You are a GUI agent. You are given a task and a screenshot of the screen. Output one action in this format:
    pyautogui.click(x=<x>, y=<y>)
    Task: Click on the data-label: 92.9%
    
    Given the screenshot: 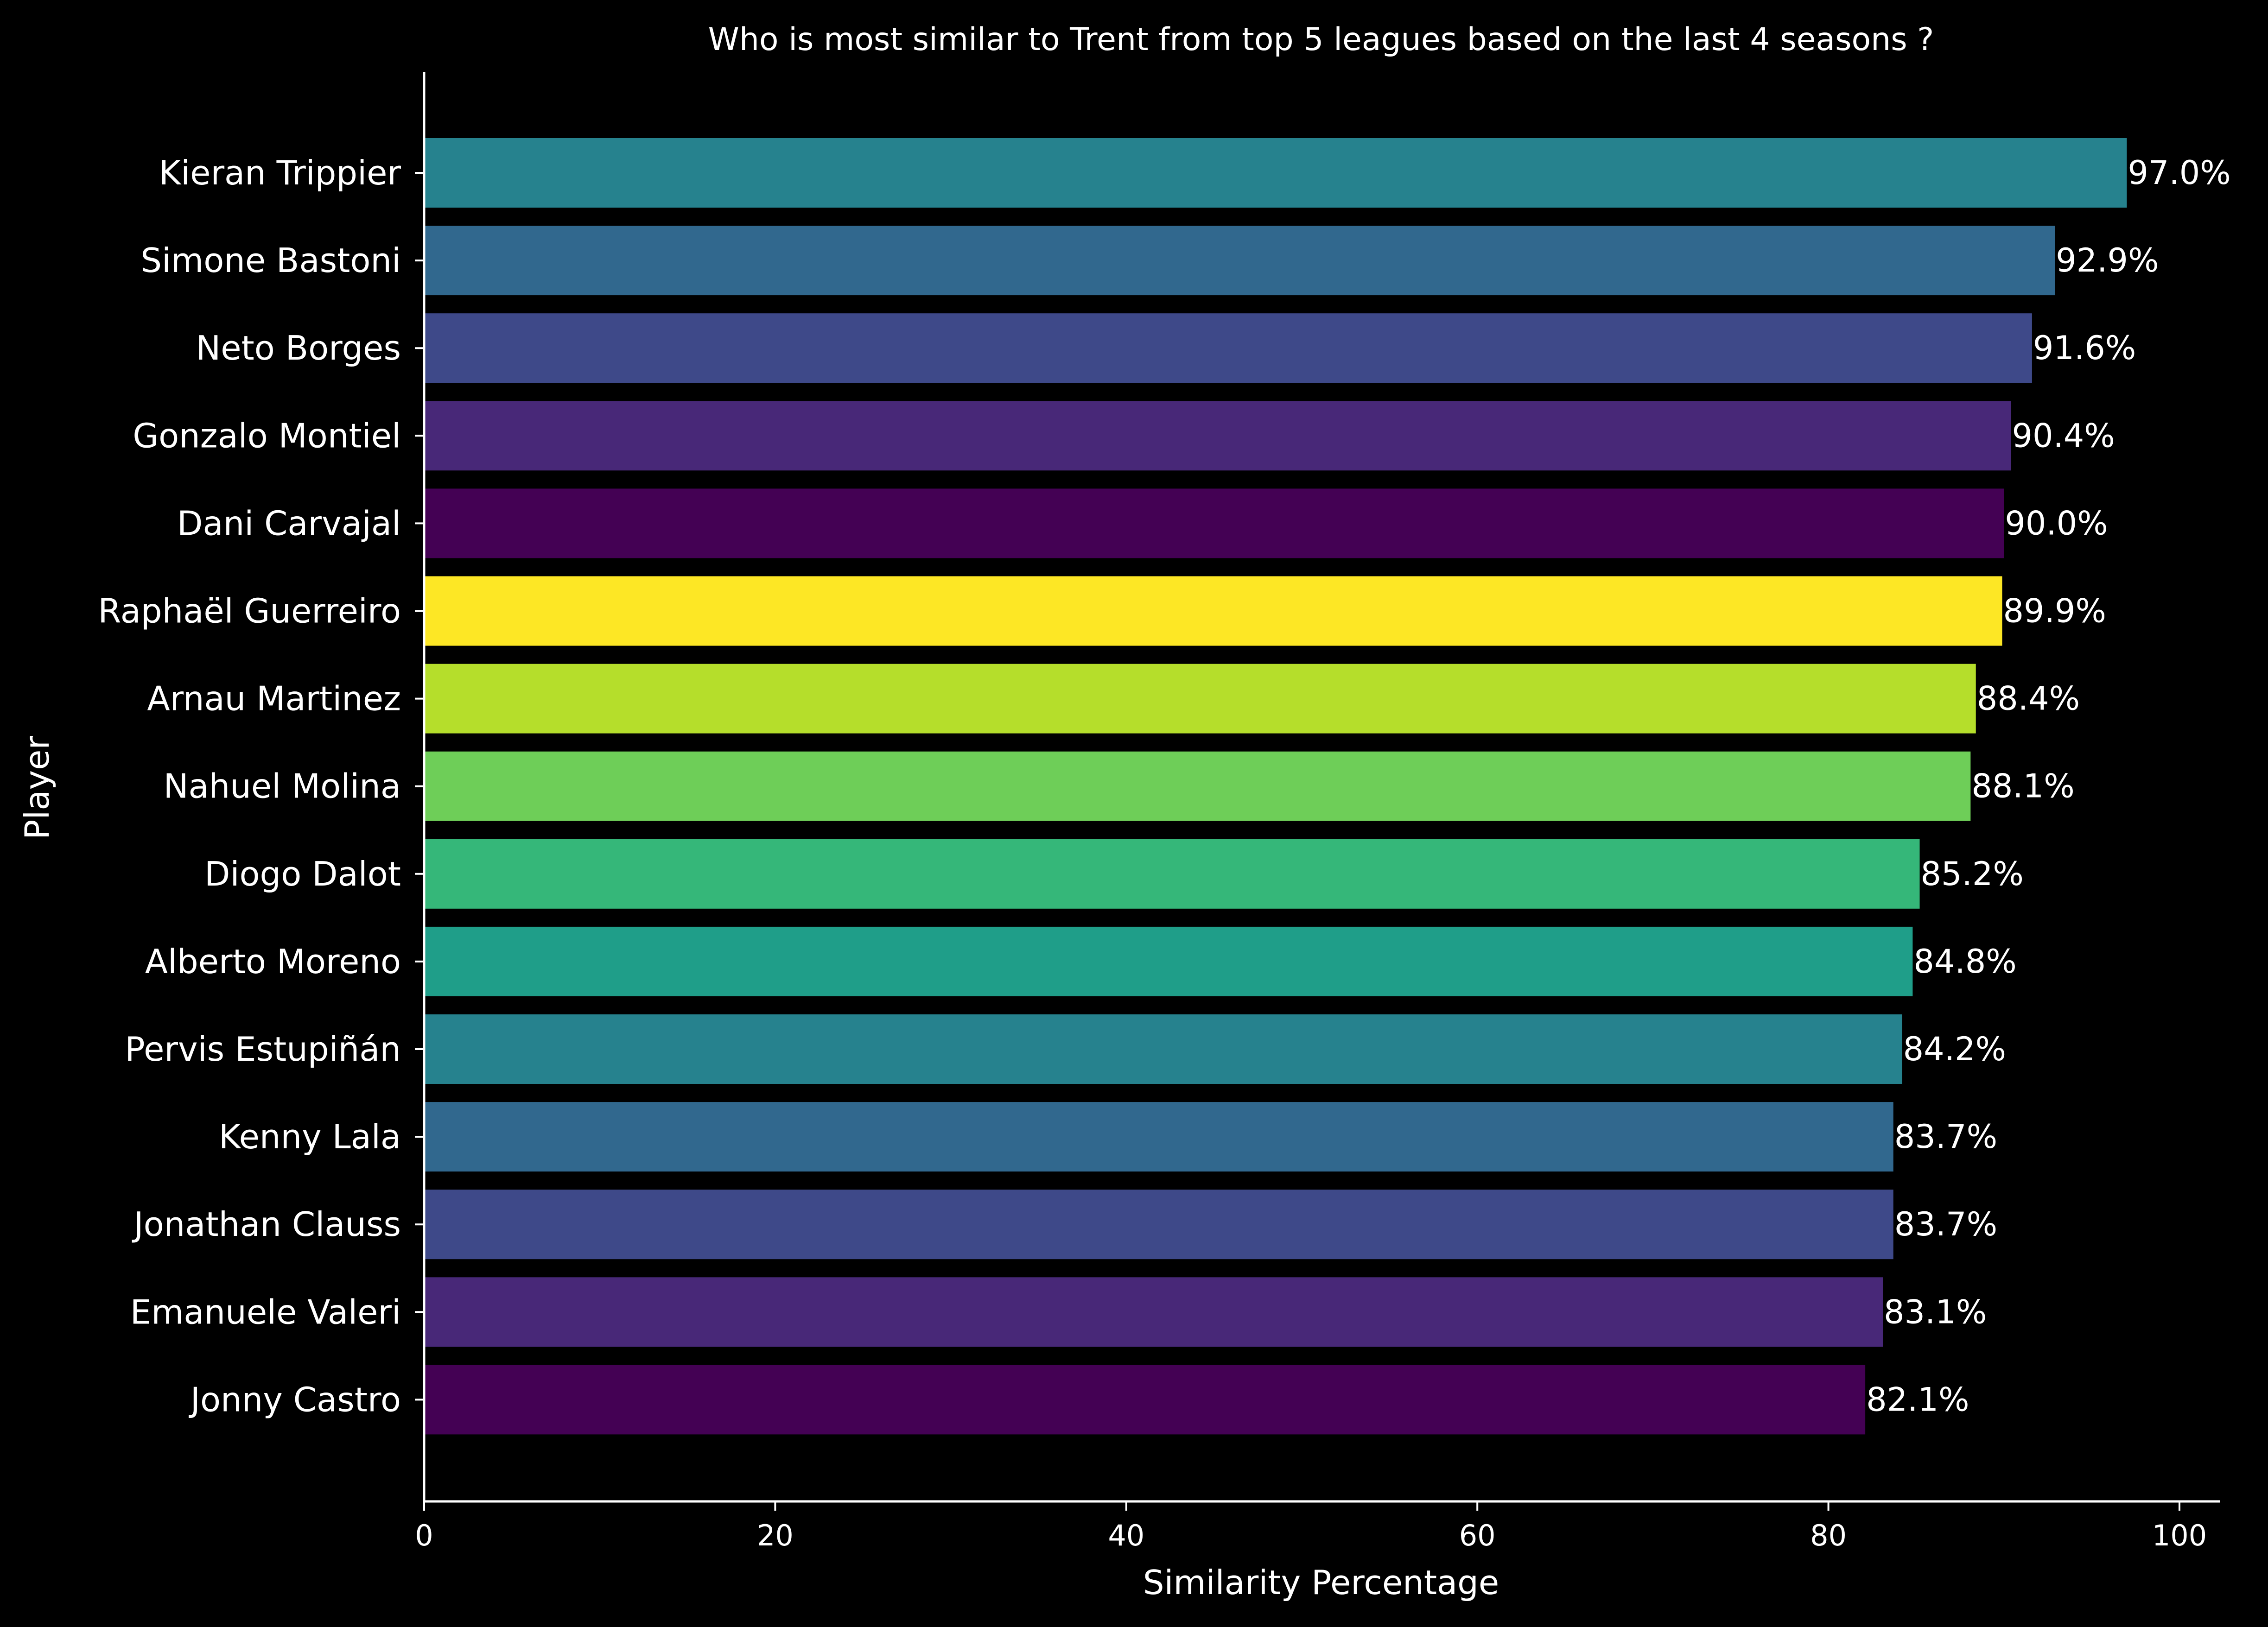 What is the action you would take?
    pyautogui.click(x=2107, y=260)
    